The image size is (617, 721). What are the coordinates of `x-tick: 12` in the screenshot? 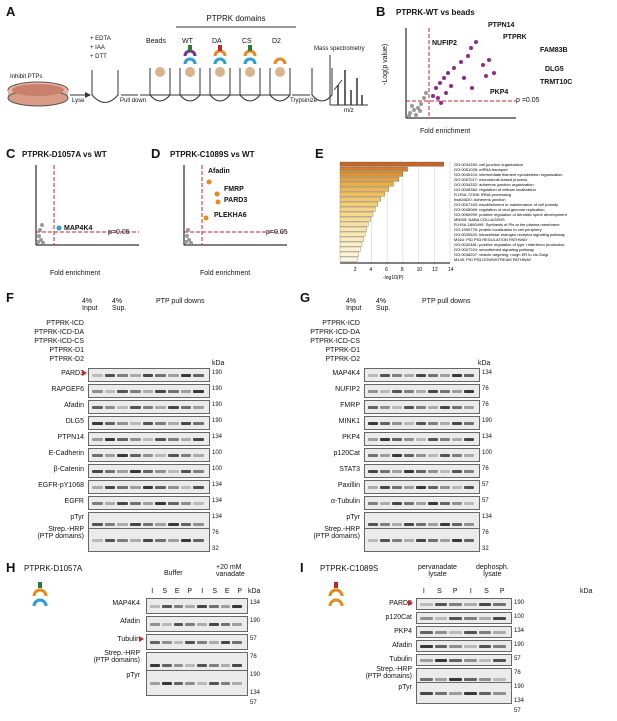 It's located at (435, 270).